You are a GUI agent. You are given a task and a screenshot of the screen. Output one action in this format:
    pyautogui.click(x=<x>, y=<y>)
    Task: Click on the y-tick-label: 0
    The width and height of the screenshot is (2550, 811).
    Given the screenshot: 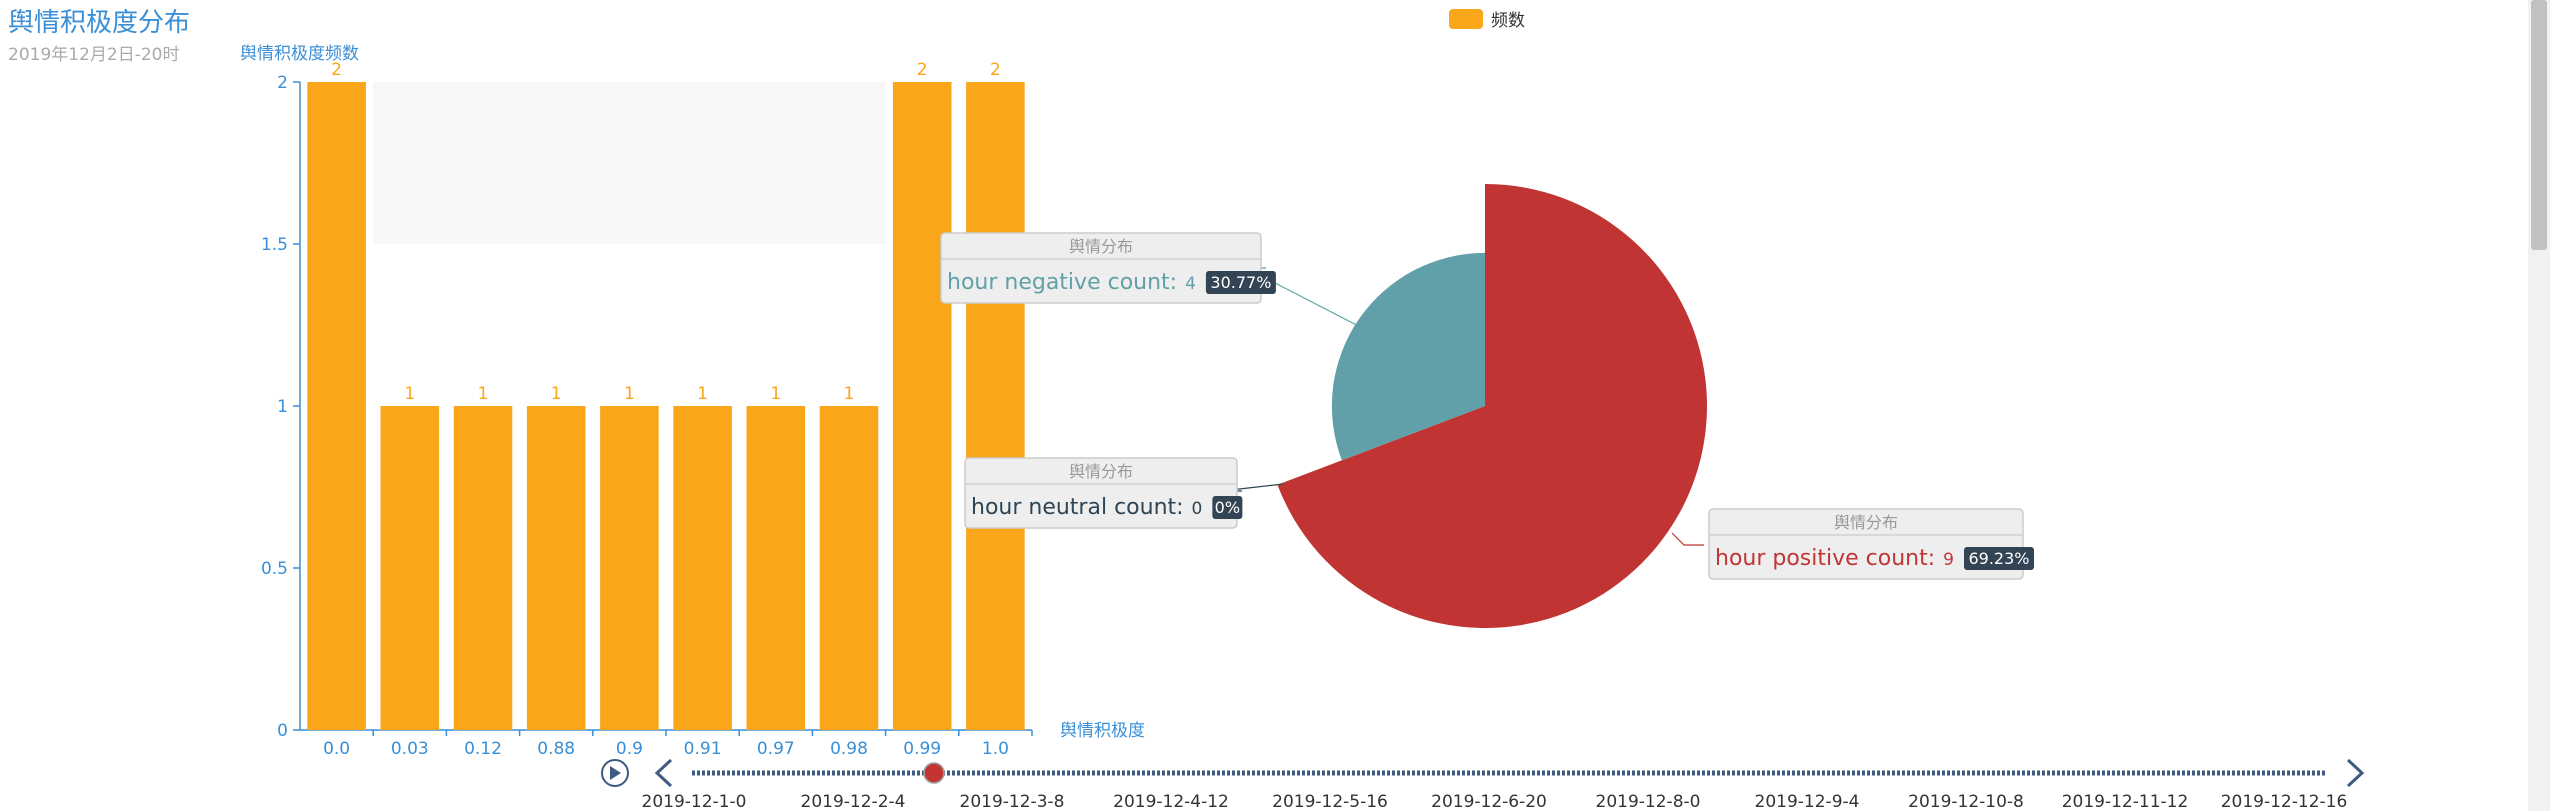 What is the action you would take?
    pyautogui.click(x=282, y=731)
    